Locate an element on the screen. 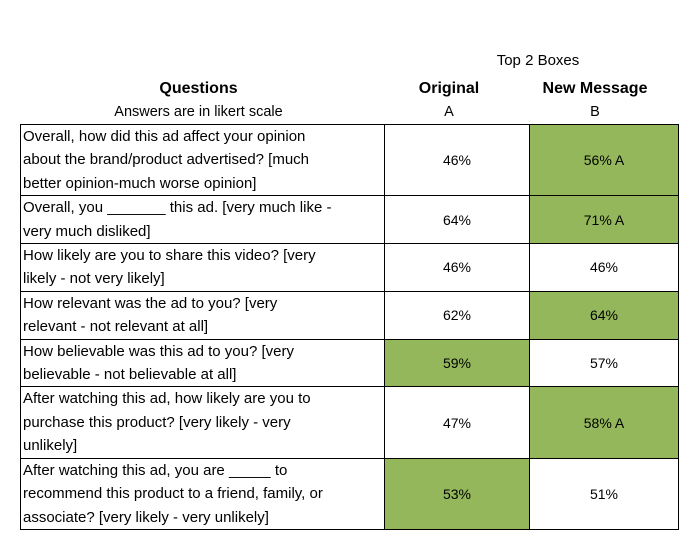 This screenshot has height=537, width=689. question-text-line: associate? [very likely - very unlikely] is located at coordinates (146, 517).